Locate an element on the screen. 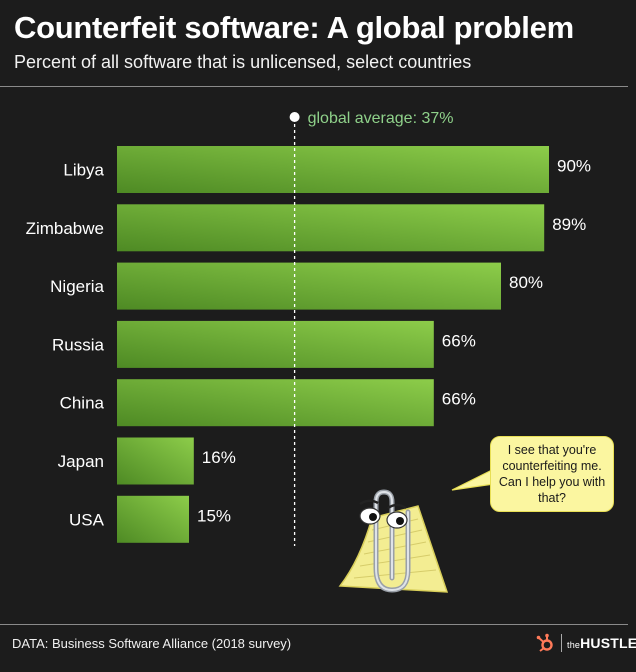  value-label: 15% is located at coordinates (214, 515).